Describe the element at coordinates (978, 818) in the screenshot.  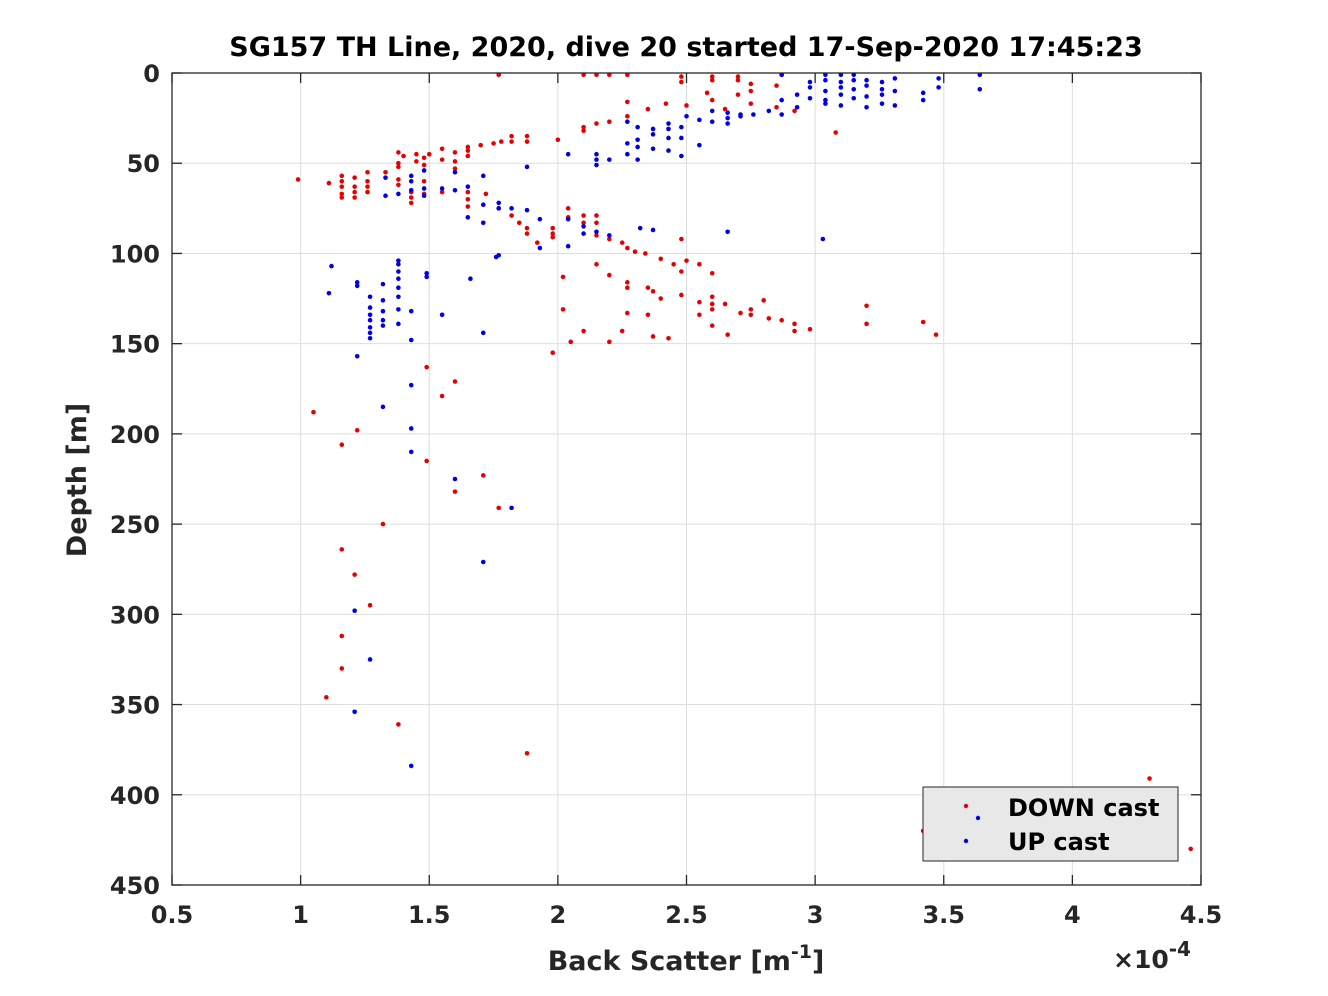
I see `legend-marker-up-cast-offset` at that location.